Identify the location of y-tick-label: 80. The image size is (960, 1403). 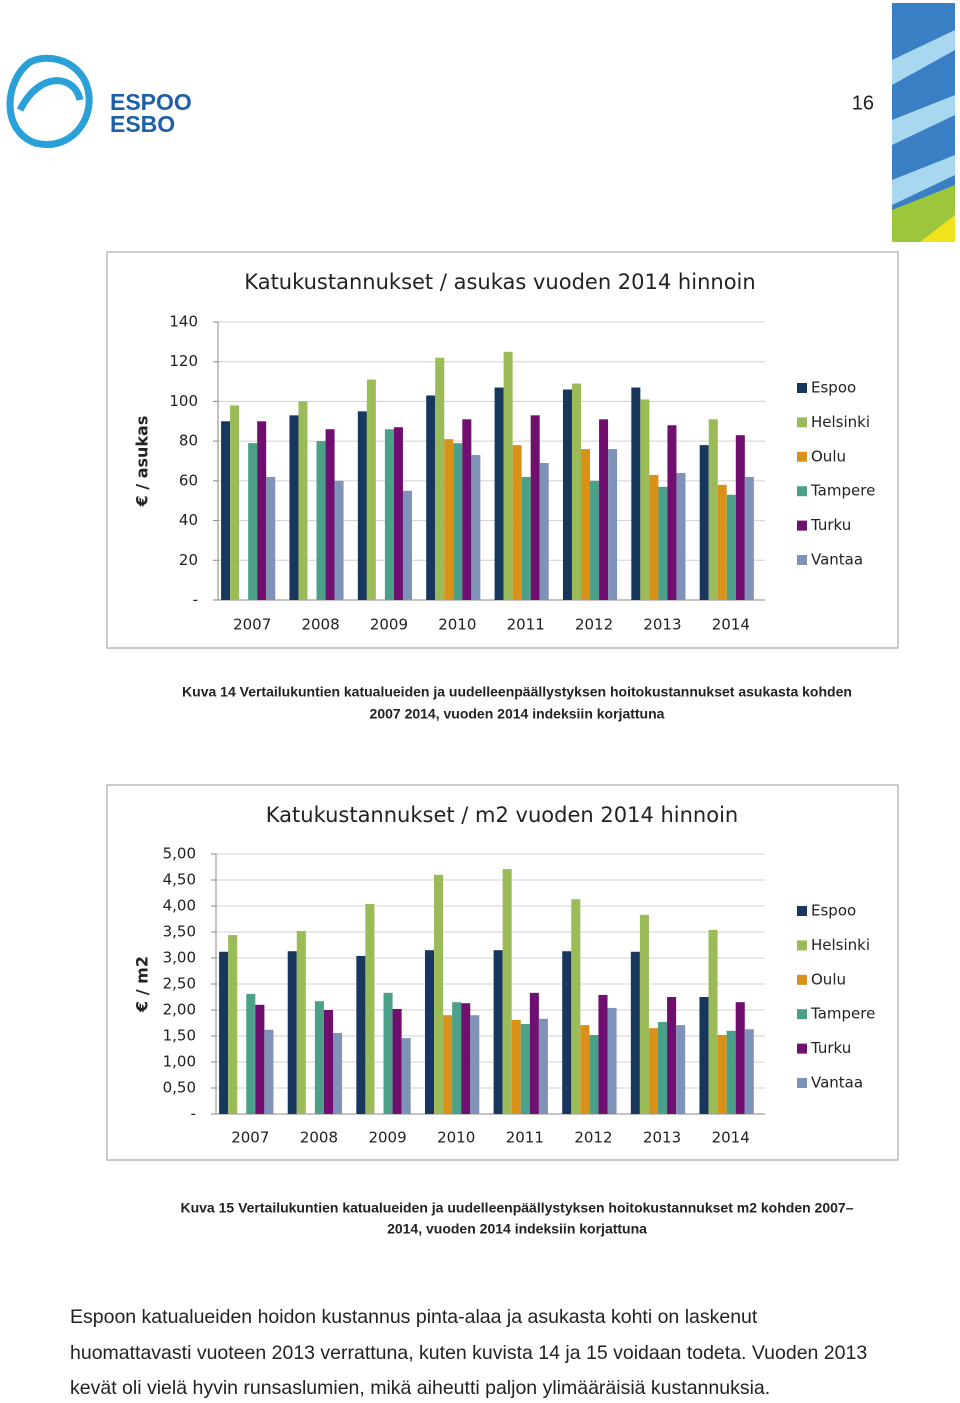
(188, 441).